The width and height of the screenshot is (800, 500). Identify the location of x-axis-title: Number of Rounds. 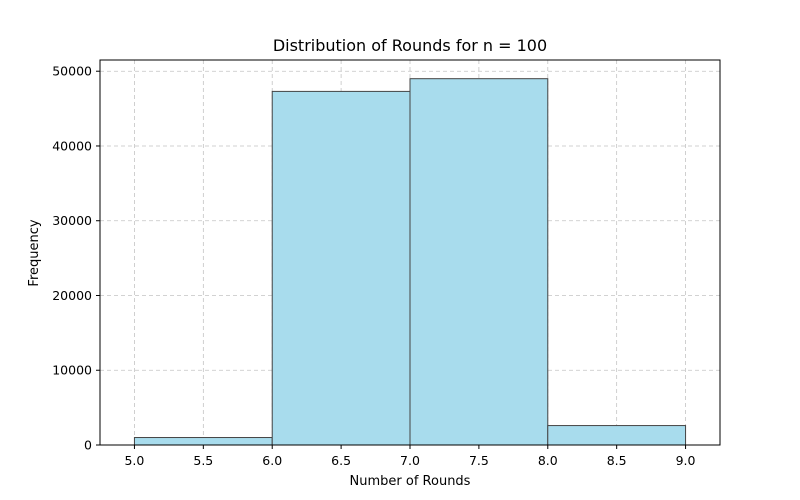
(410, 481).